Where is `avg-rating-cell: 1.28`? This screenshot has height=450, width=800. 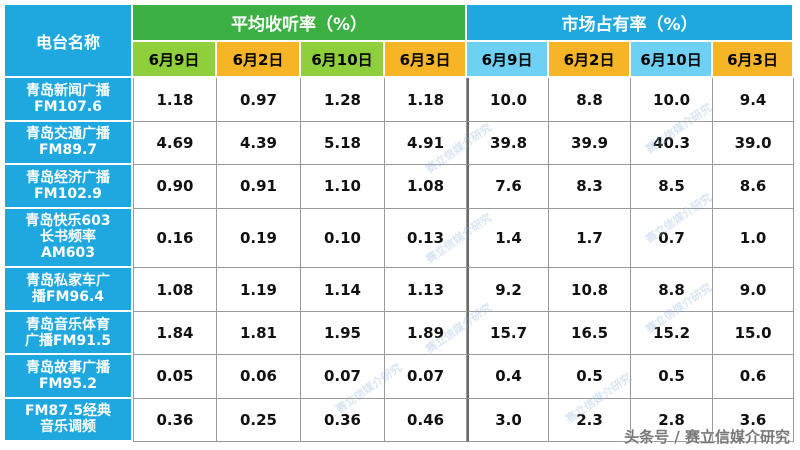
avg-rating-cell: 1.28 is located at coordinates (343, 100).